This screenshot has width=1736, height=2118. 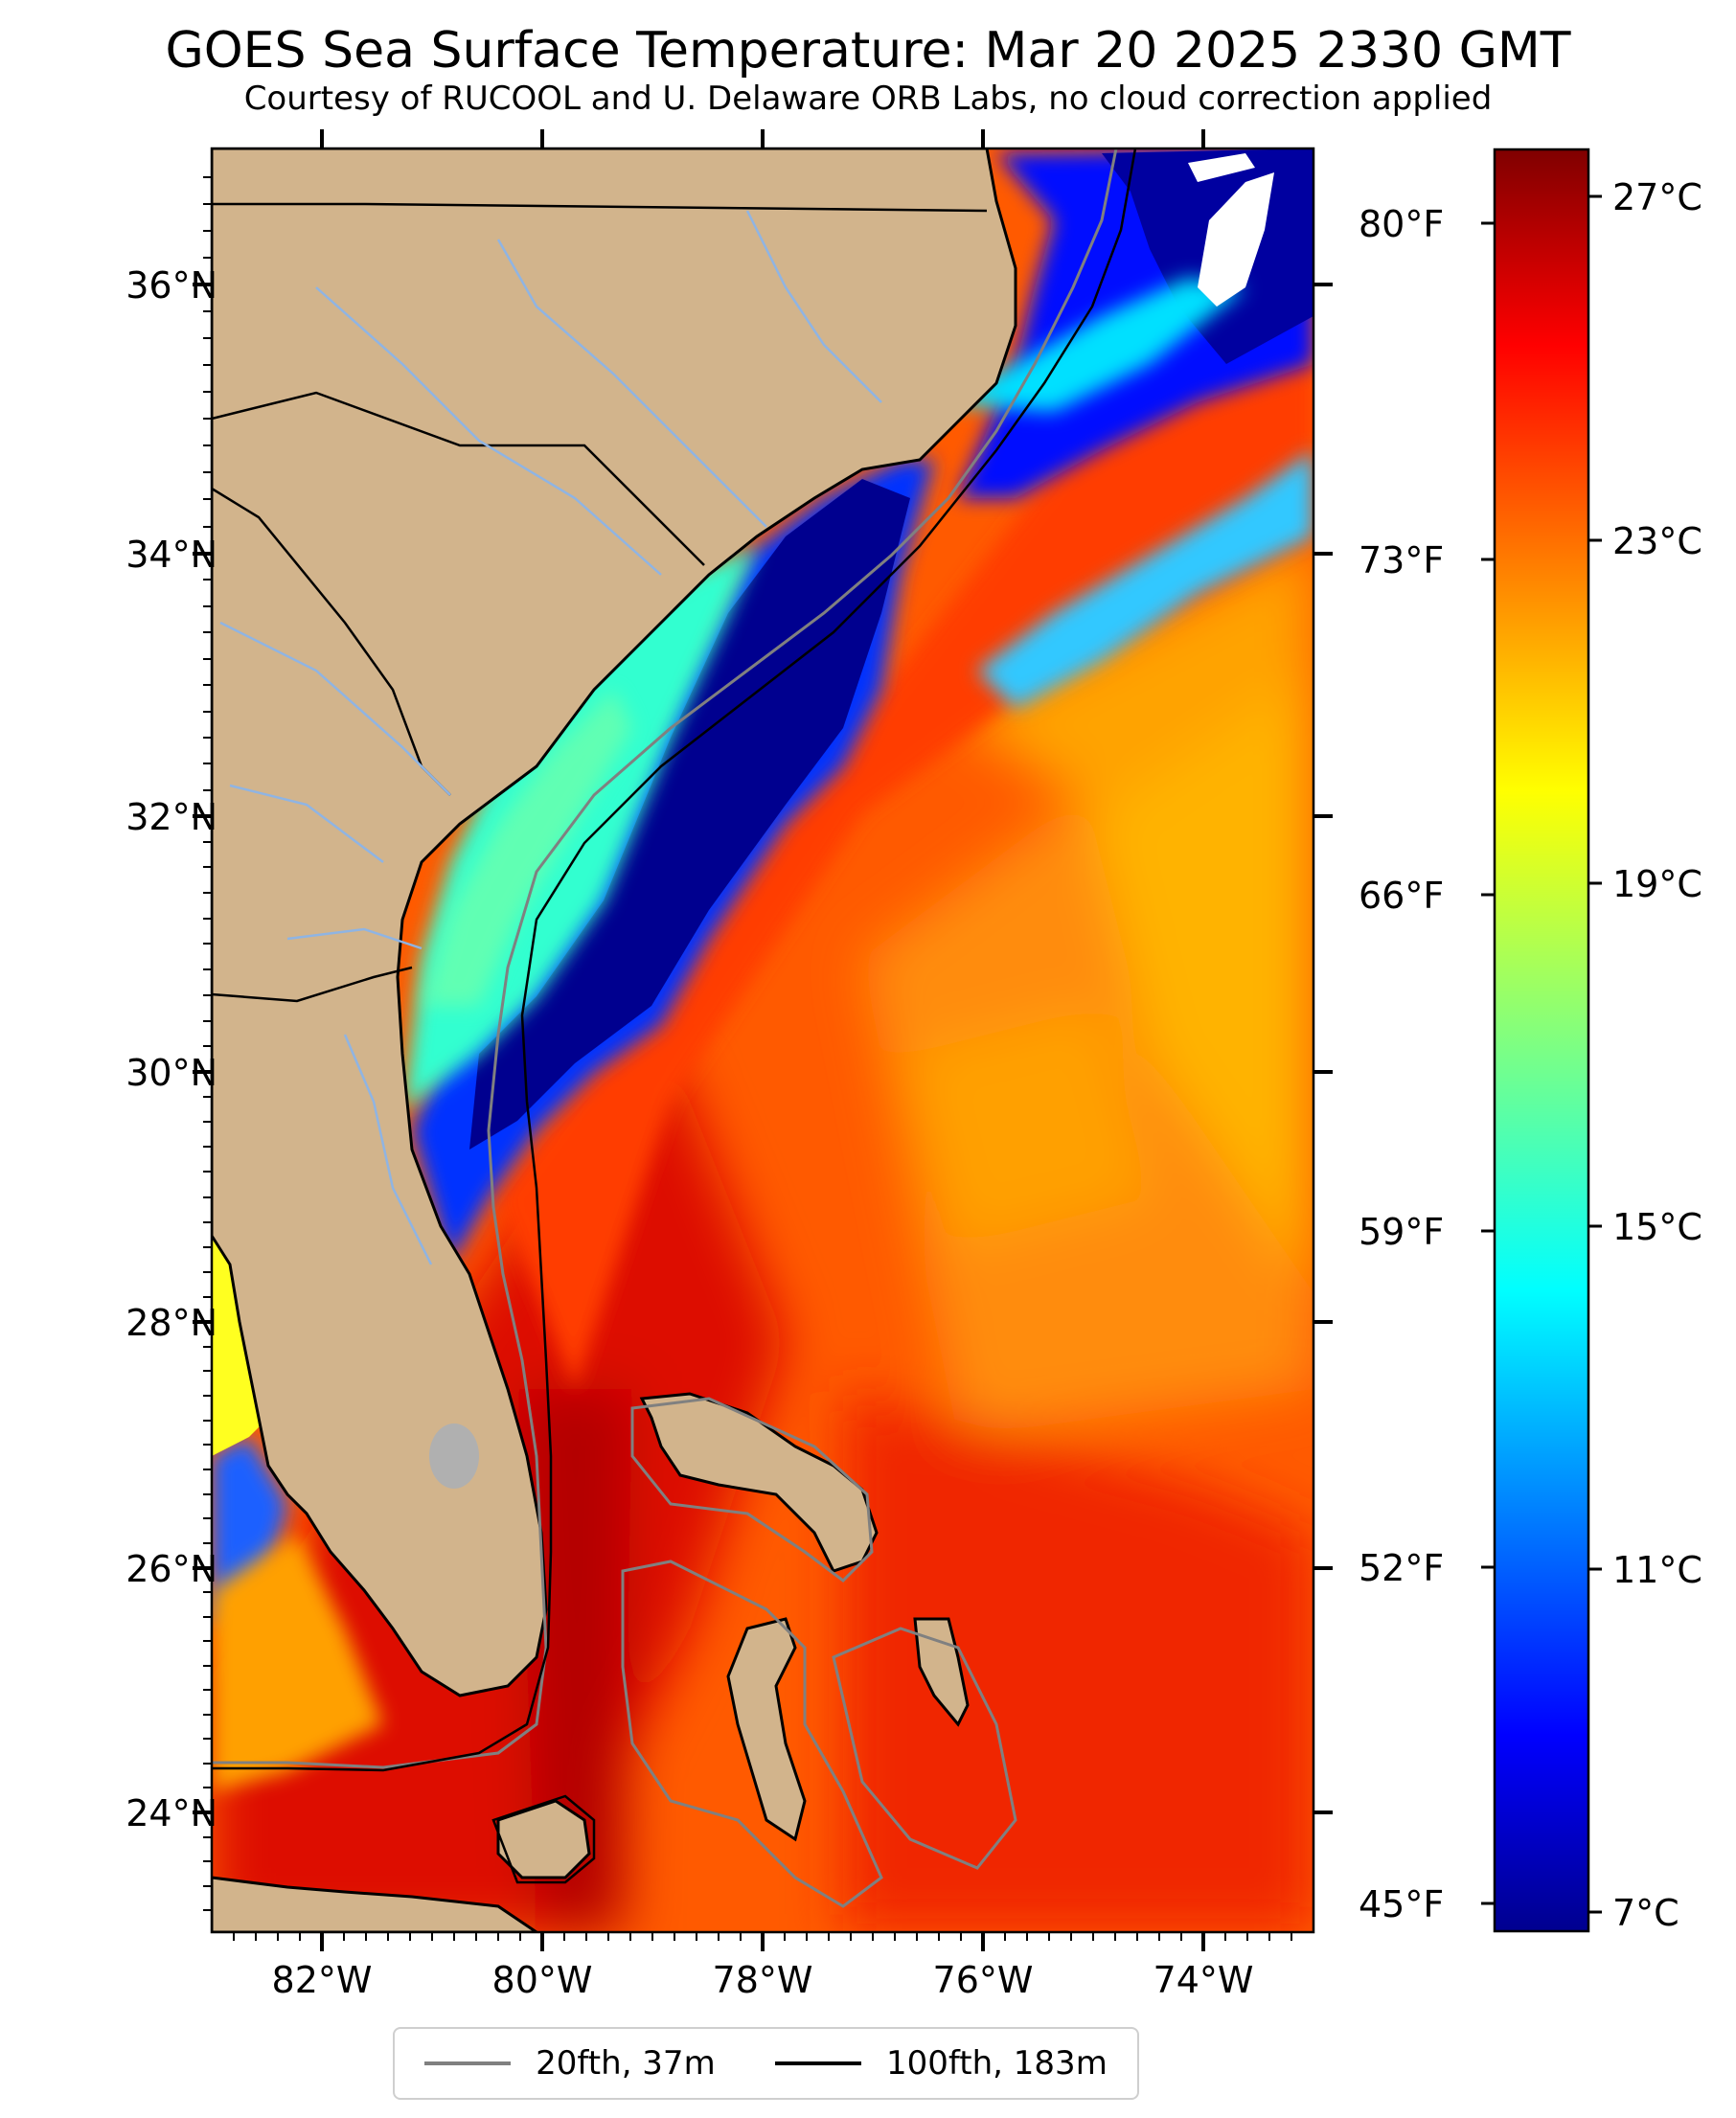 What do you see at coordinates (997, 2063) in the screenshot?
I see `legend-label-100fth: 100fth, 183m` at bounding box center [997, 2063].